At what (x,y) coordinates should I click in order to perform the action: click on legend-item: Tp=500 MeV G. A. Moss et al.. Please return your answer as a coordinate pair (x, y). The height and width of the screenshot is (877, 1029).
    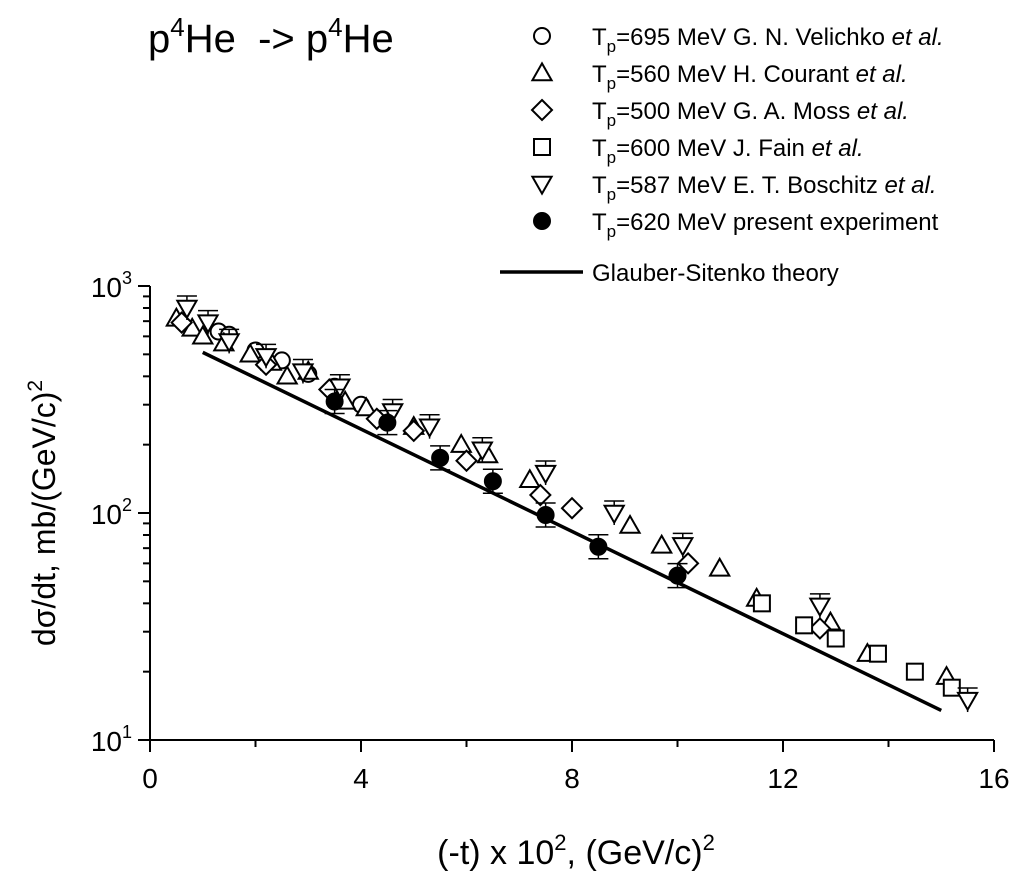
    Looking at the image, I should click on (719, 114).